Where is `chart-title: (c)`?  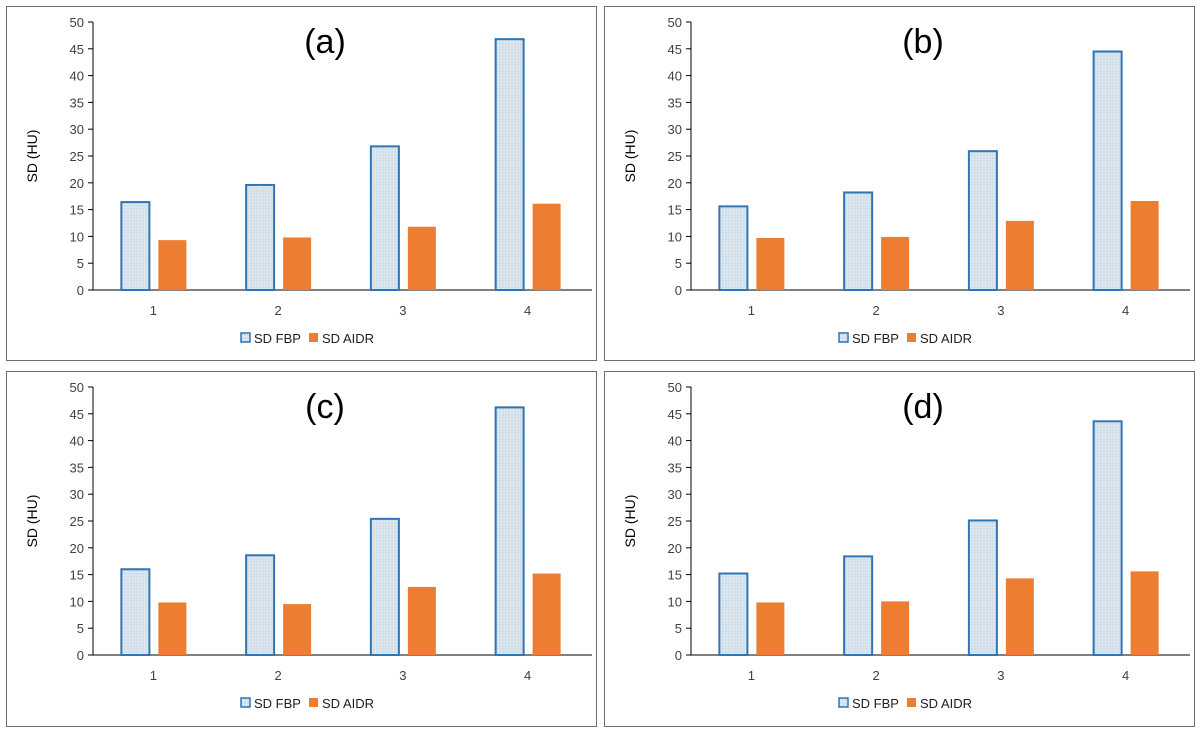 chart-title: (c) is located at coordinates (325, 407).